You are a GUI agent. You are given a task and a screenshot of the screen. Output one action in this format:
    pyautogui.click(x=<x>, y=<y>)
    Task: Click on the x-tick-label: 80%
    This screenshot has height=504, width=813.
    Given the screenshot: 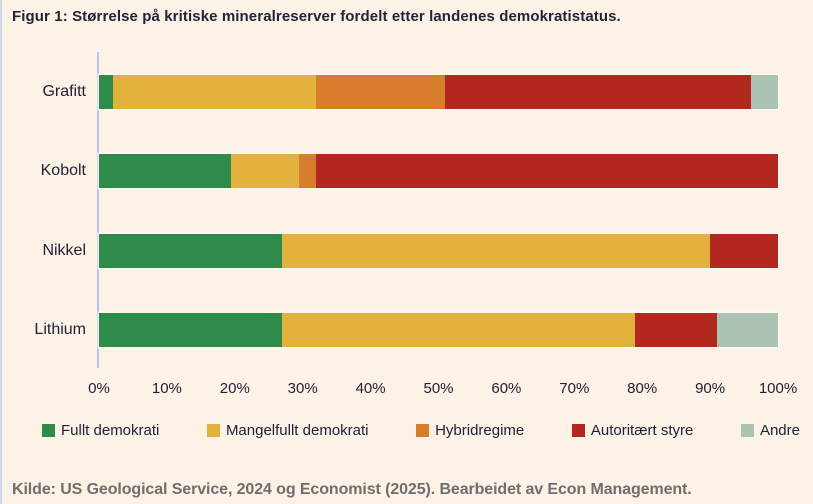 What is the action you would take?
    pyautogui.click(x=642, y=388)
    